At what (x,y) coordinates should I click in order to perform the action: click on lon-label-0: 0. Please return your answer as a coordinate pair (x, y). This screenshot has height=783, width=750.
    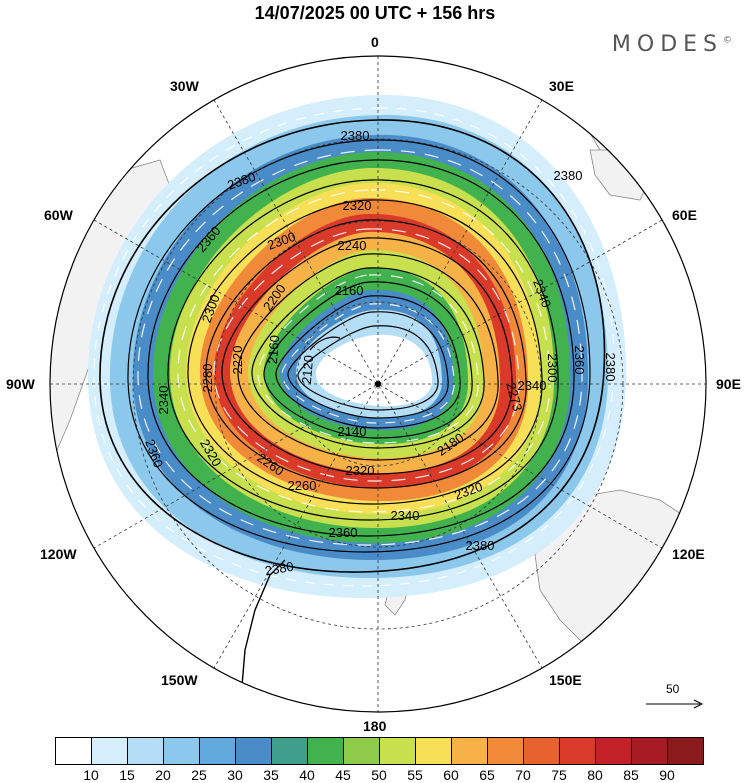
    Looking at the image, I should click on (375, 42).